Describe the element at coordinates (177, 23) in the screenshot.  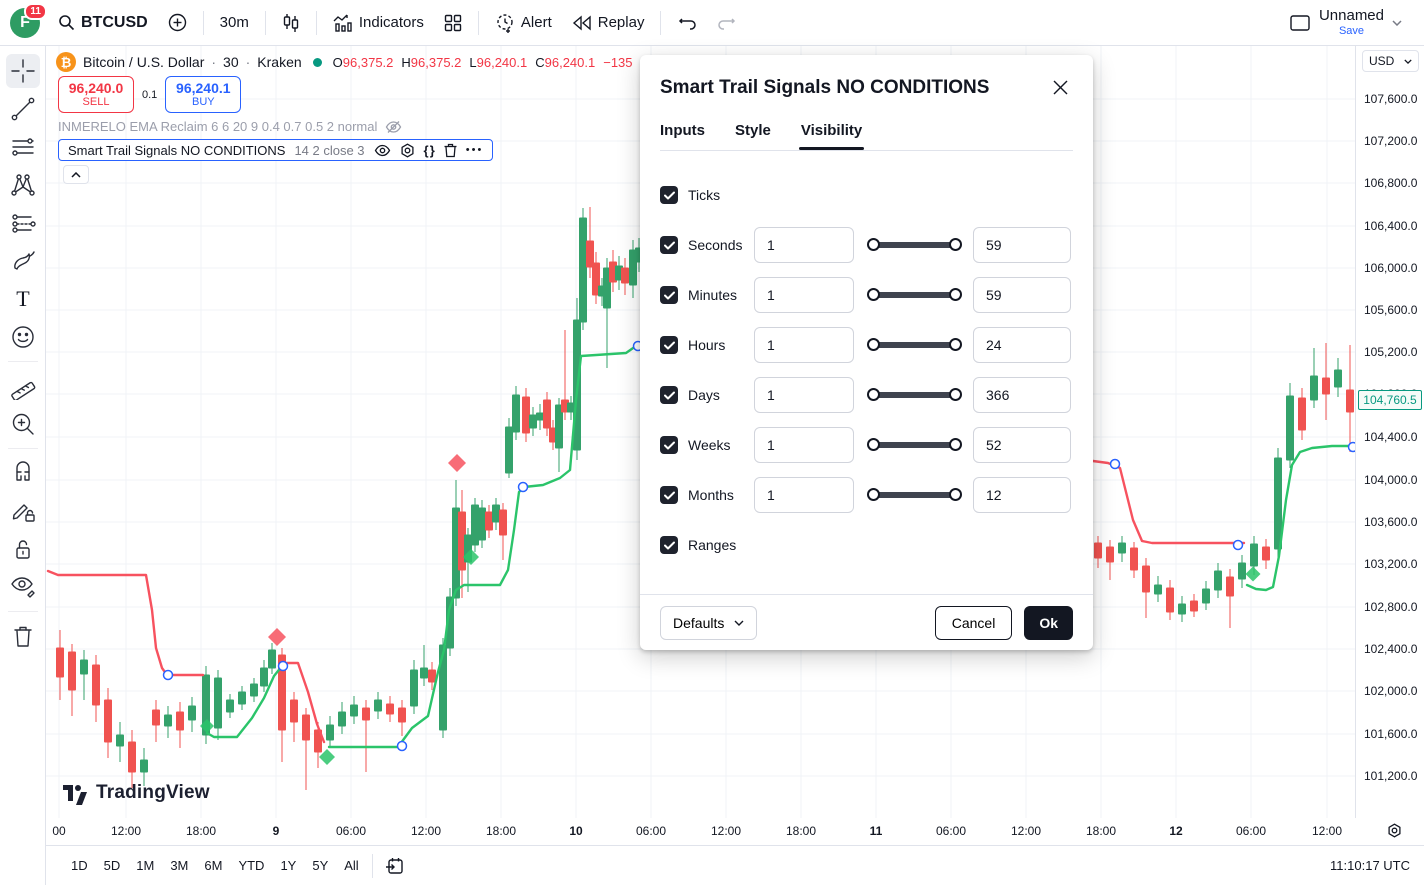
I see `compare-add-button` at that location.